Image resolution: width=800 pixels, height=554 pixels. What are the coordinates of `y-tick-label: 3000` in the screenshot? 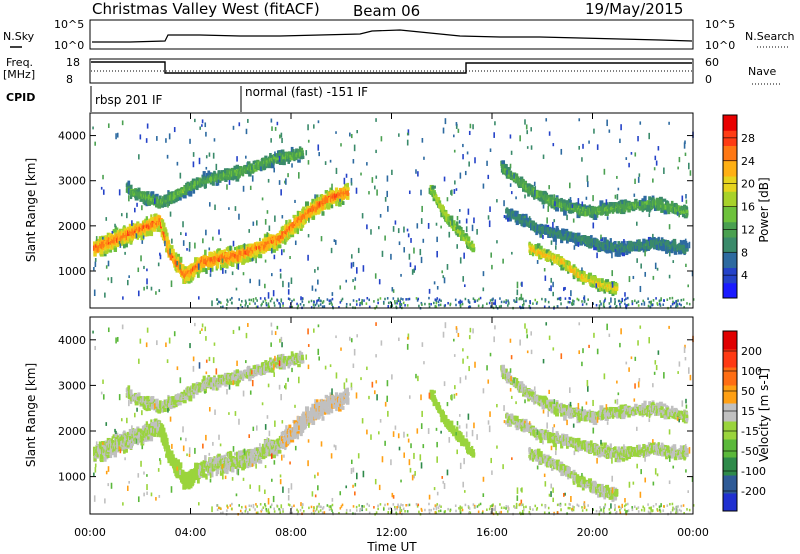 It's located at (72, 181).